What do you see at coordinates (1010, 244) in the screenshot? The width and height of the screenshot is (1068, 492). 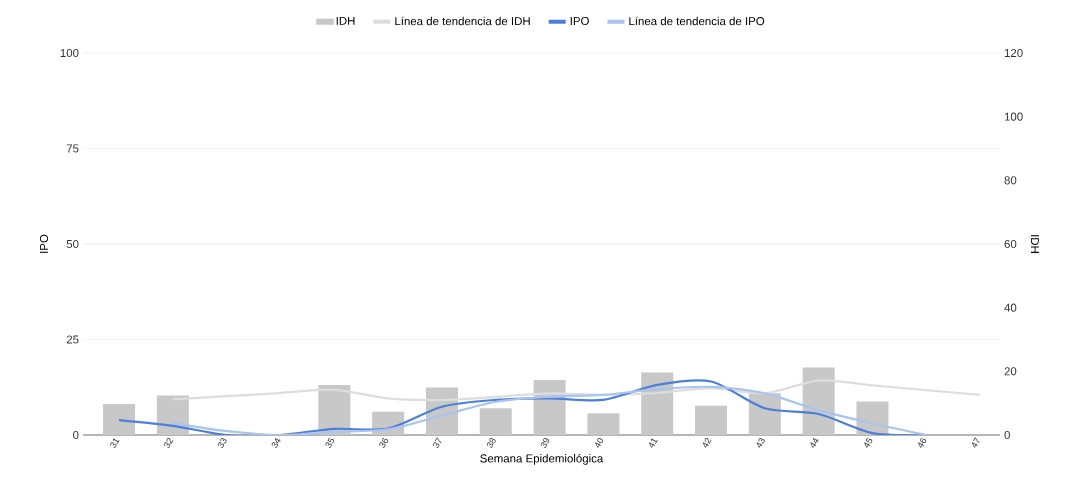 I see `y2-tick-label: 60` at bounding box center [1010, 244].